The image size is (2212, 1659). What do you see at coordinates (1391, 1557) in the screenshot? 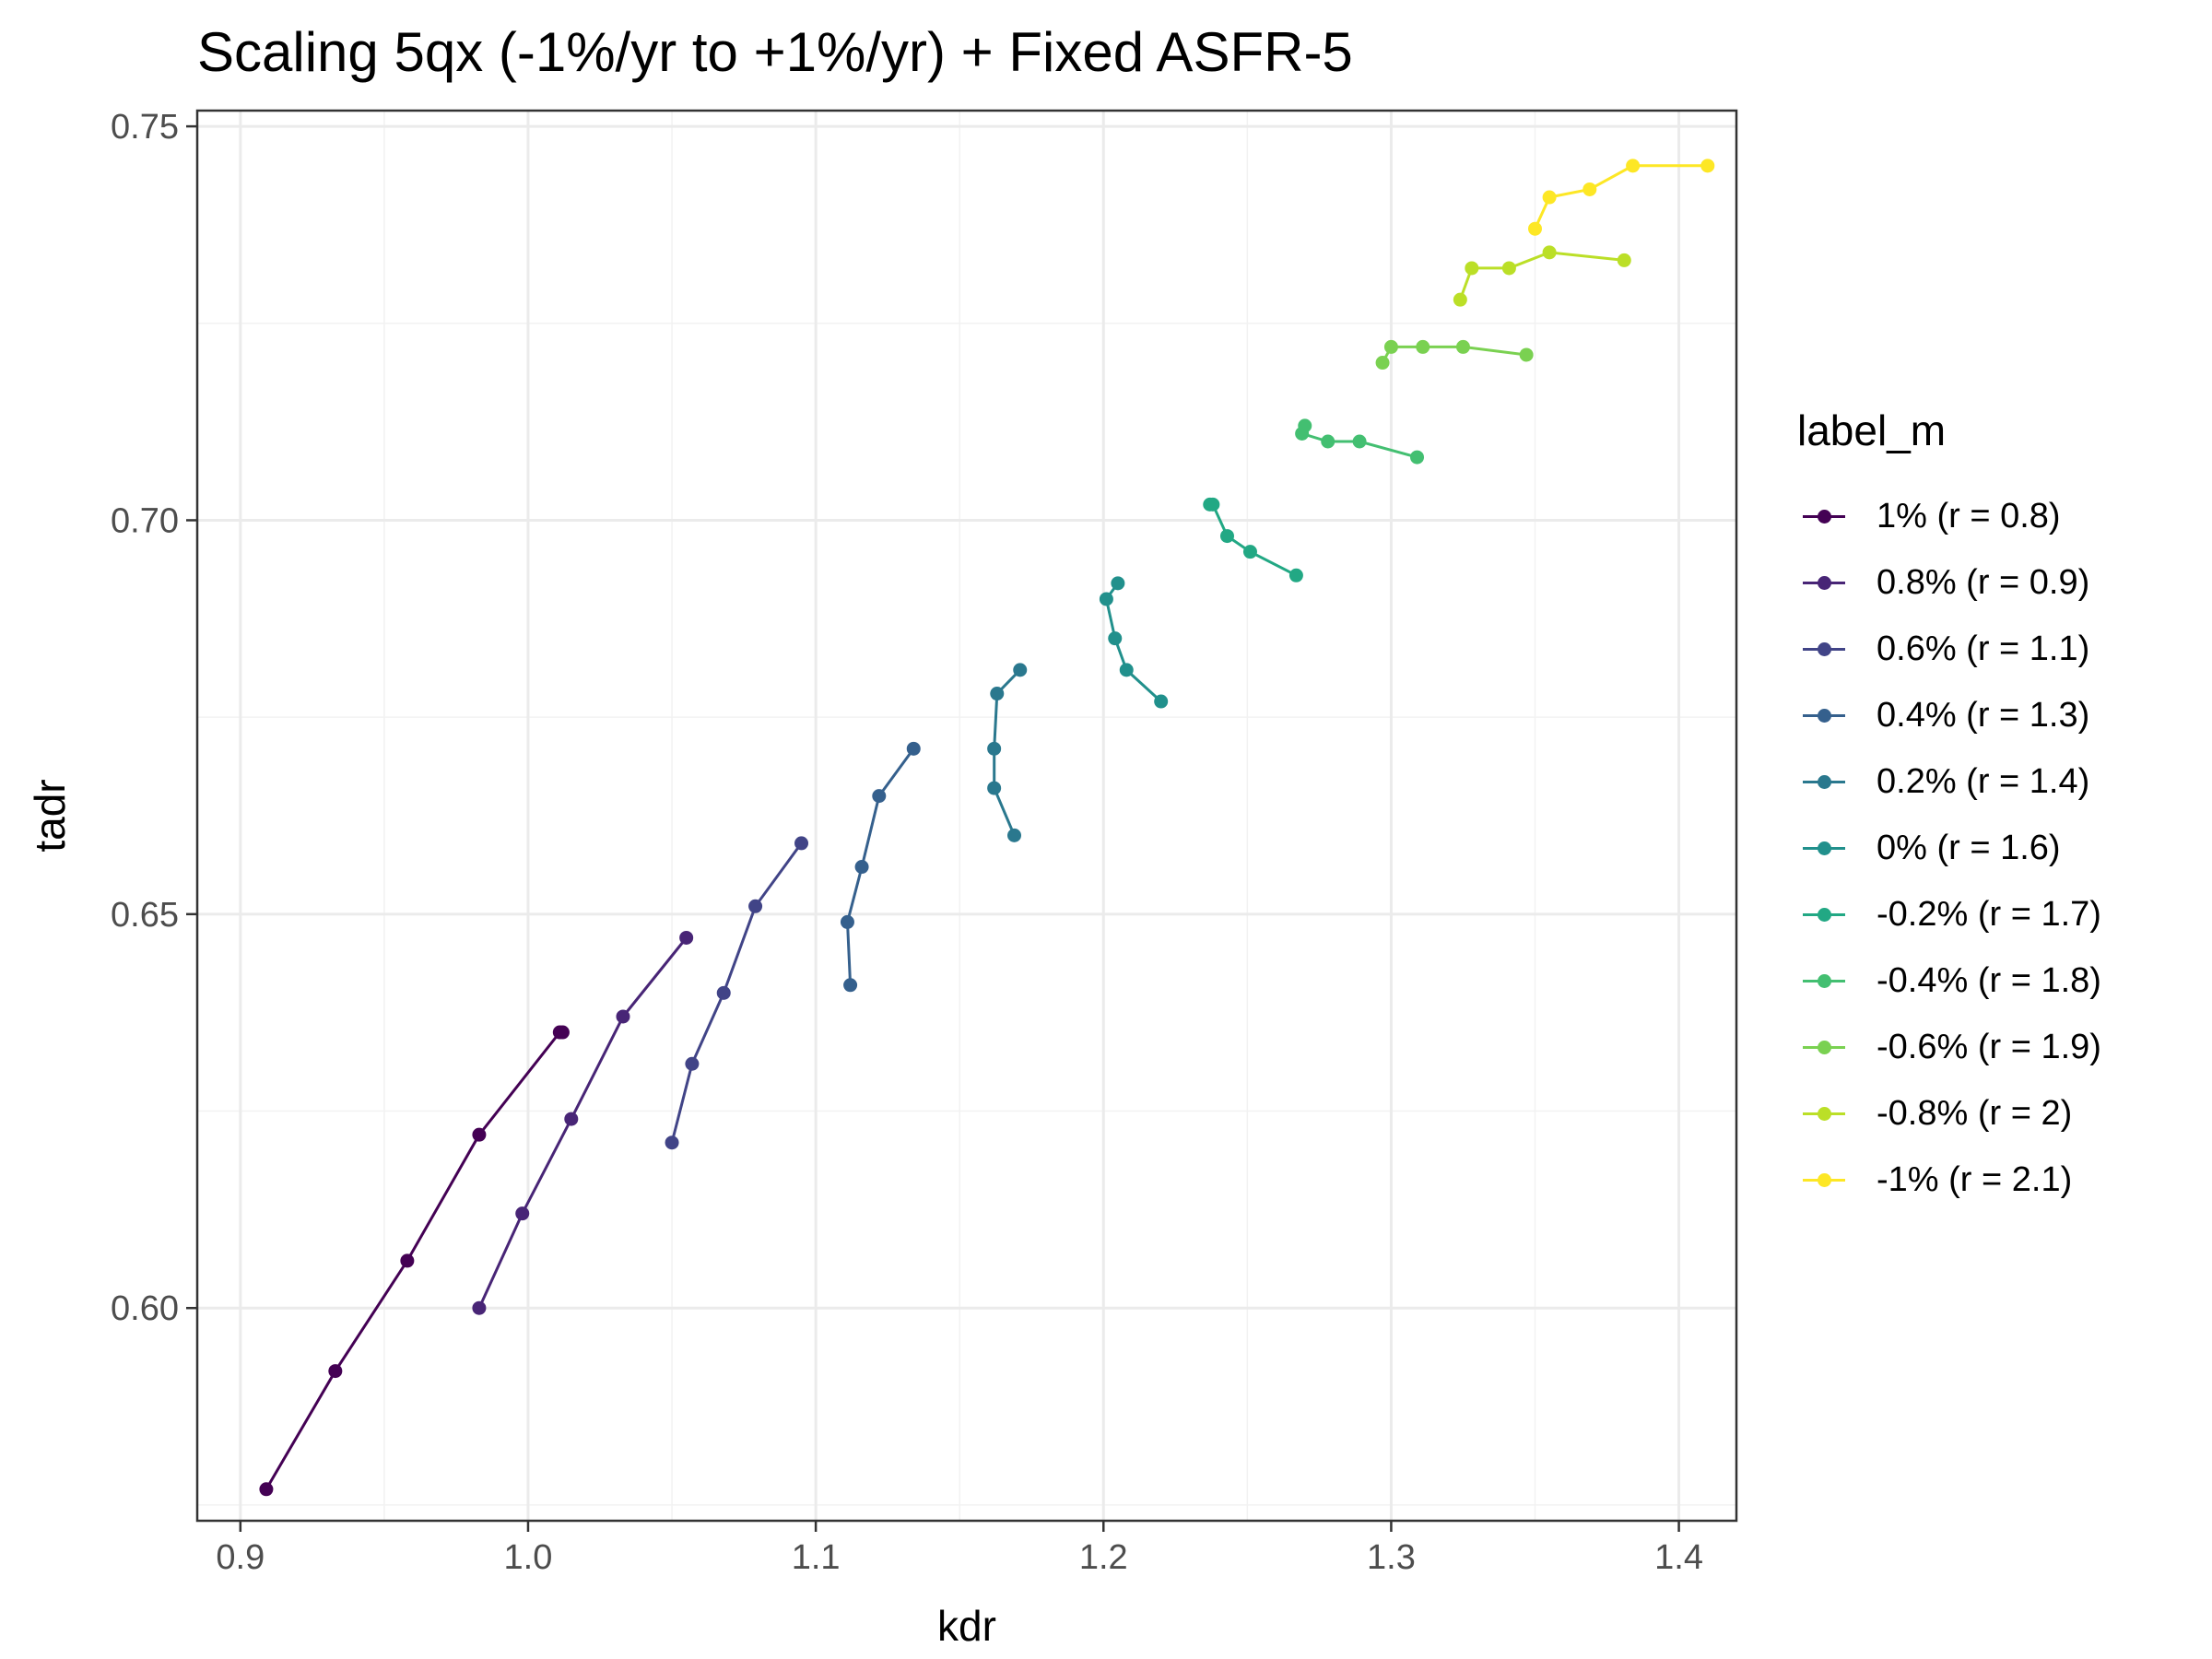
I see `x-tick-label: 1.3` at bounding box center [1391, 1557].